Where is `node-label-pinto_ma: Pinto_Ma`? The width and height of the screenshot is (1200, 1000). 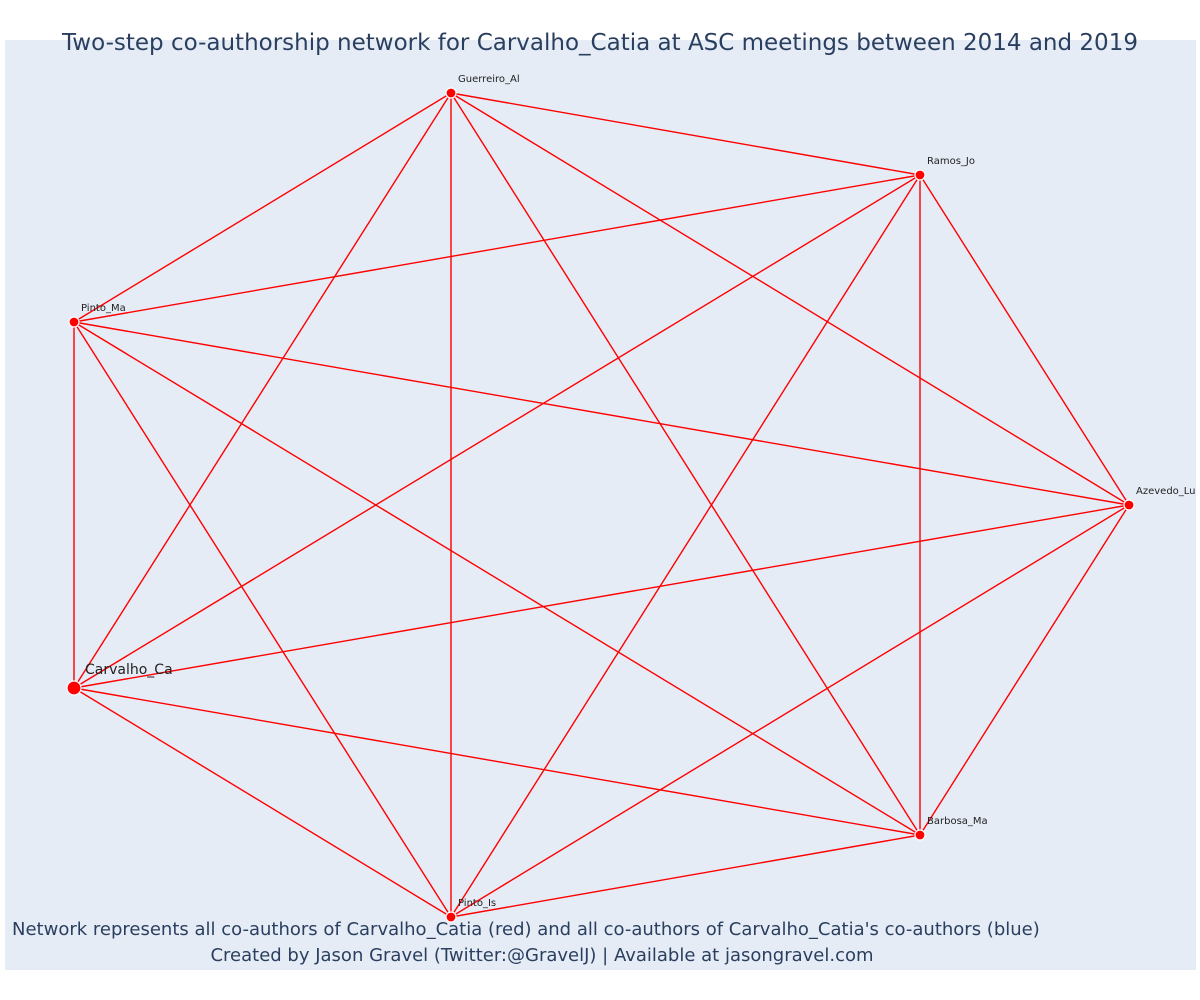 node-label-pinto_ma: Pinto_Ma is located at coordinates (103, 308).